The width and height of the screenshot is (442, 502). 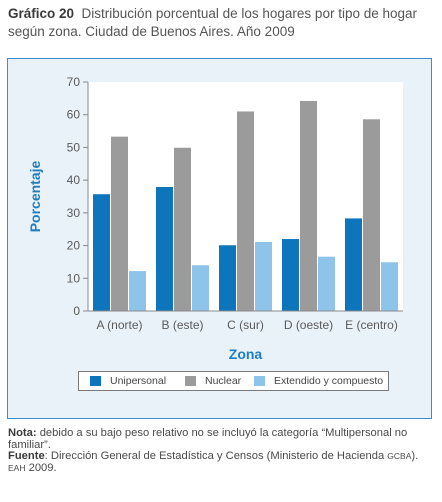 What do you see at coordinates (74, 147) in the screenshot?
I see `y-tick-label: 50` at bounding box center [74, 147].